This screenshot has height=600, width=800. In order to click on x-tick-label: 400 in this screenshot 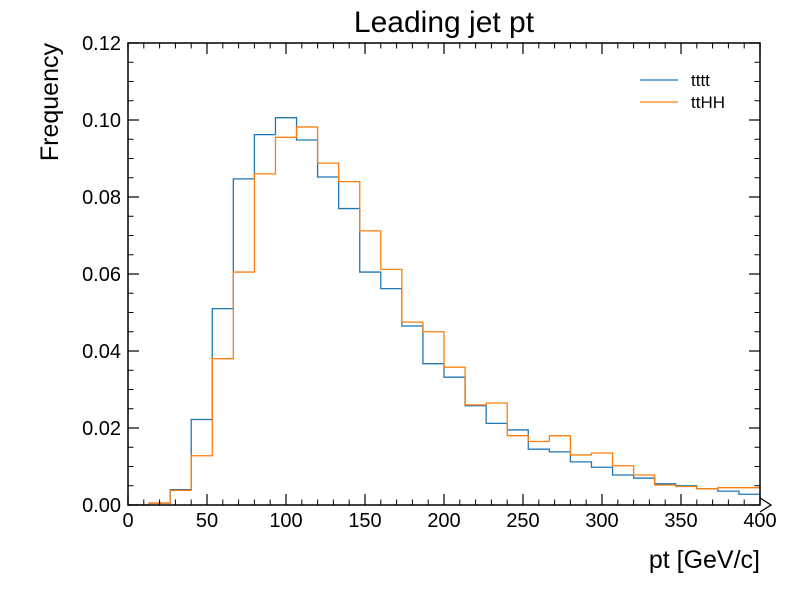, I will do `click(759, 521)`.